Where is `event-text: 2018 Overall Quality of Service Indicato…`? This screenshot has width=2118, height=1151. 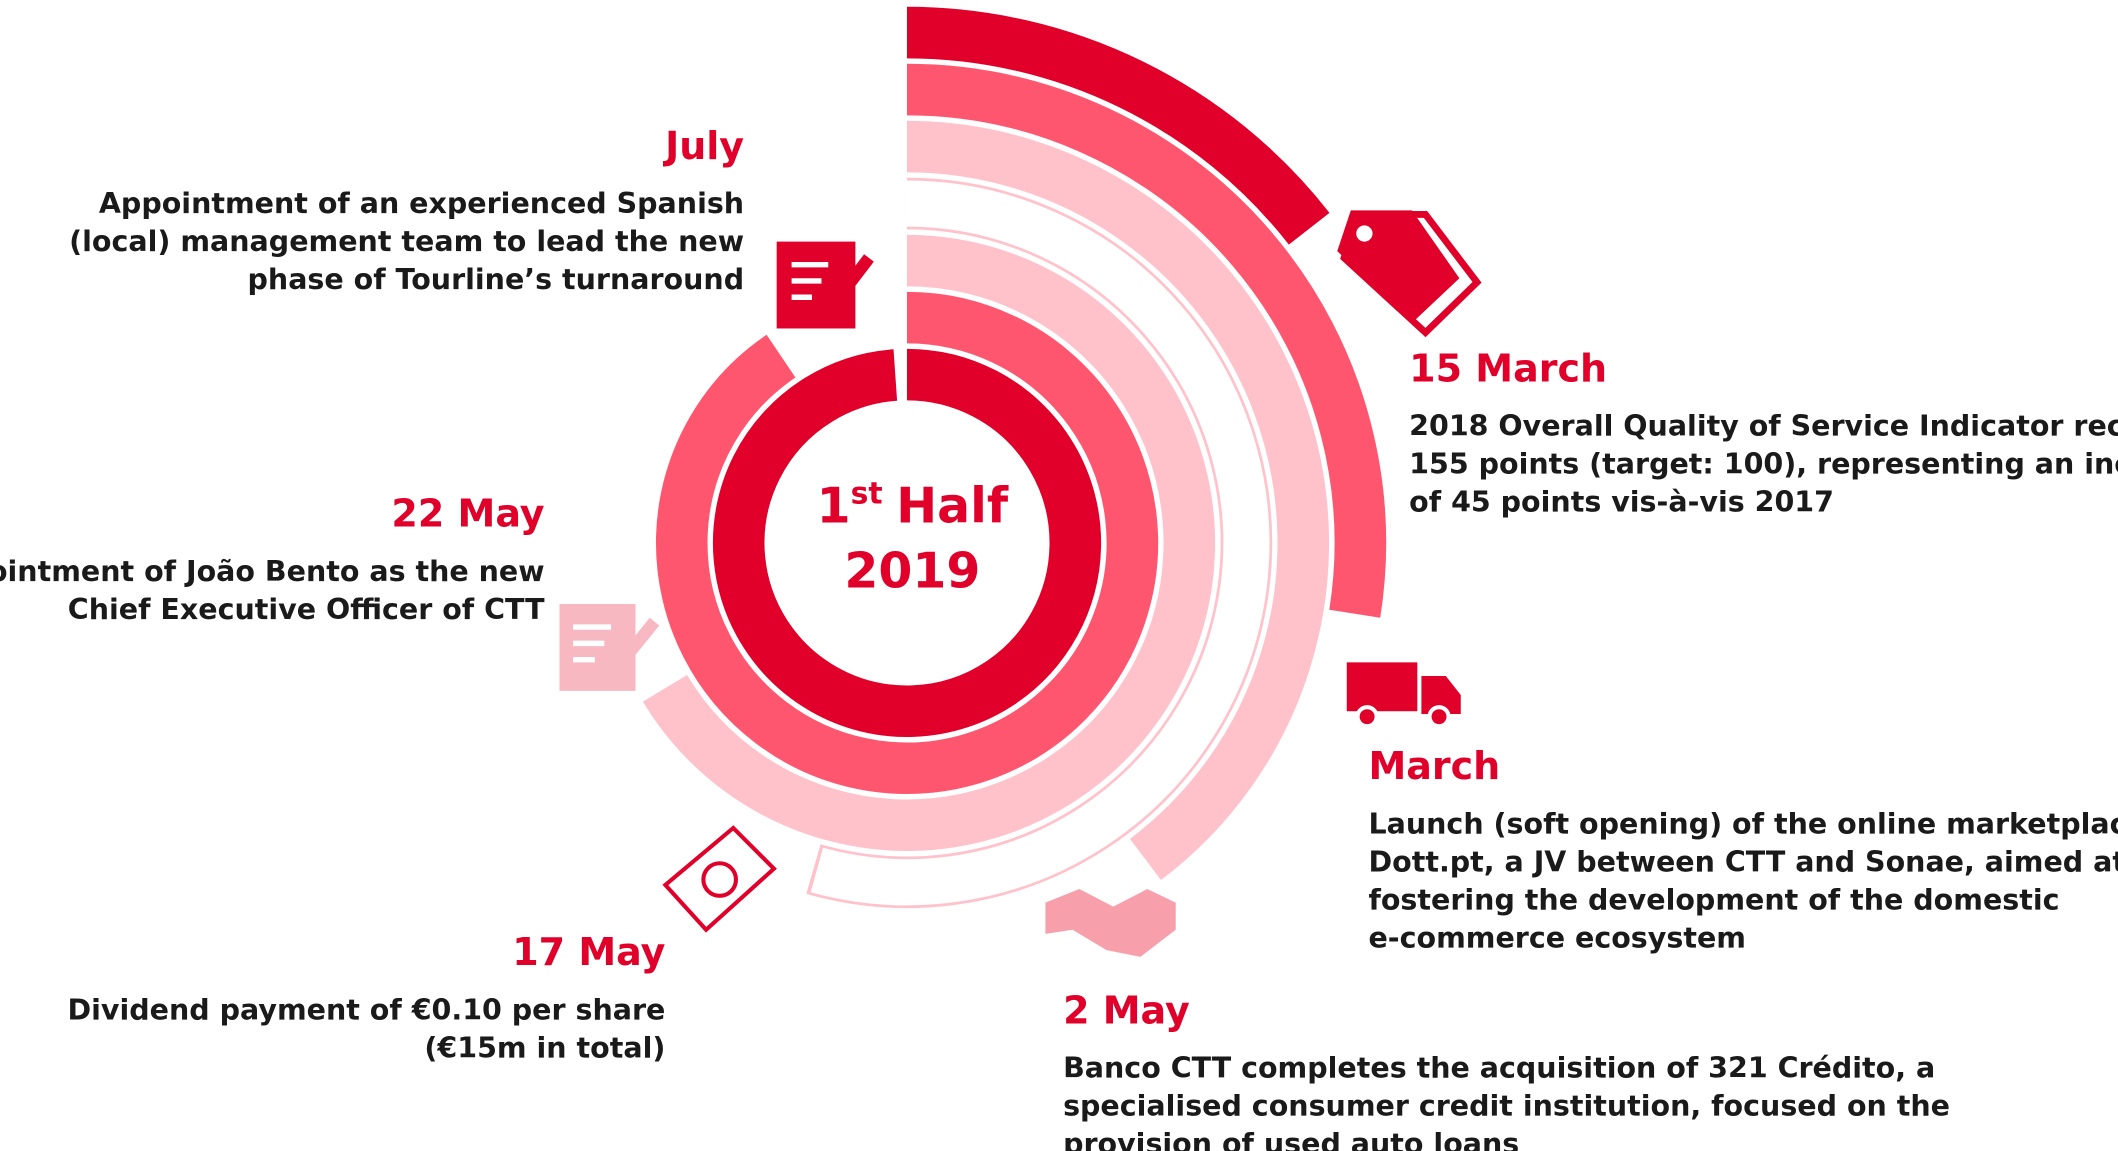 event-text: 2018 Overall Quality of Service Indicato… is located at coordinates (1763, 426).